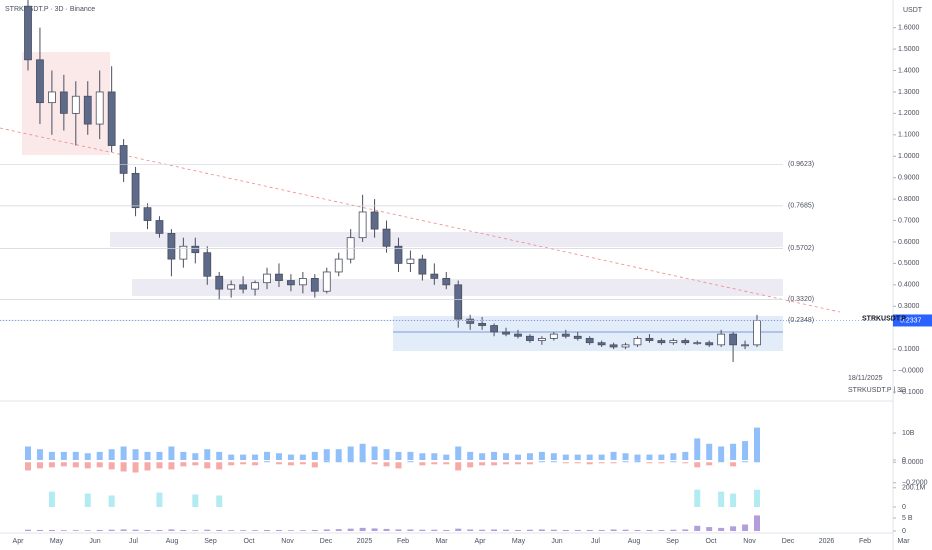  Describe the element at coordinates (911, 370) in the screenshot. I see `y-tick-label: −0.0000` at that location.